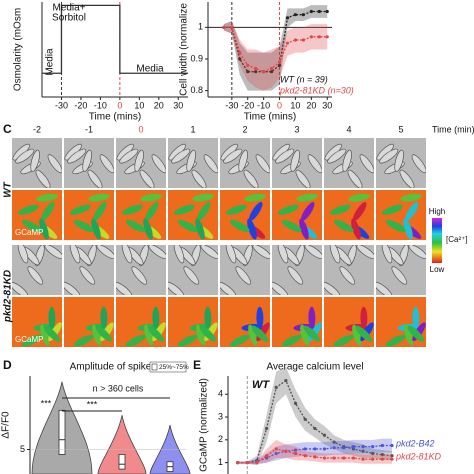 The image size is (474, 474). I want to click on x-tick-label: 0, so click(119, 105).